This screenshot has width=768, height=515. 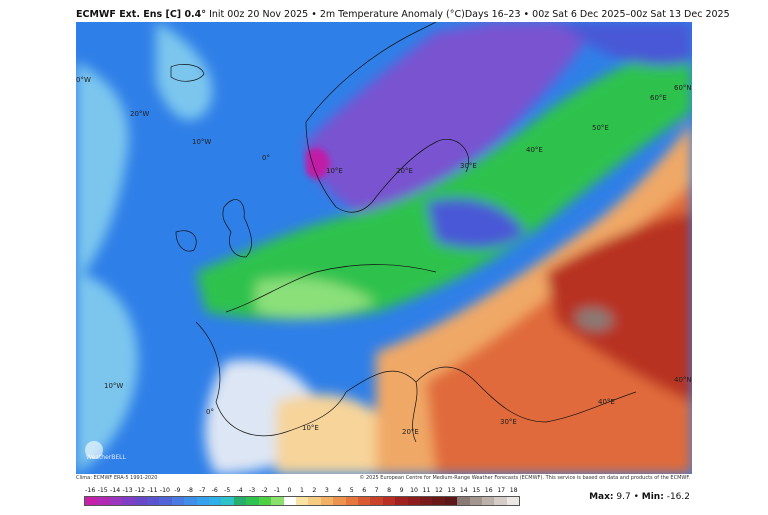 What do you see at coordinates (83, 80) in the screenshot?
I see `lon-label: 0°W` at bounding box center [83, 80].